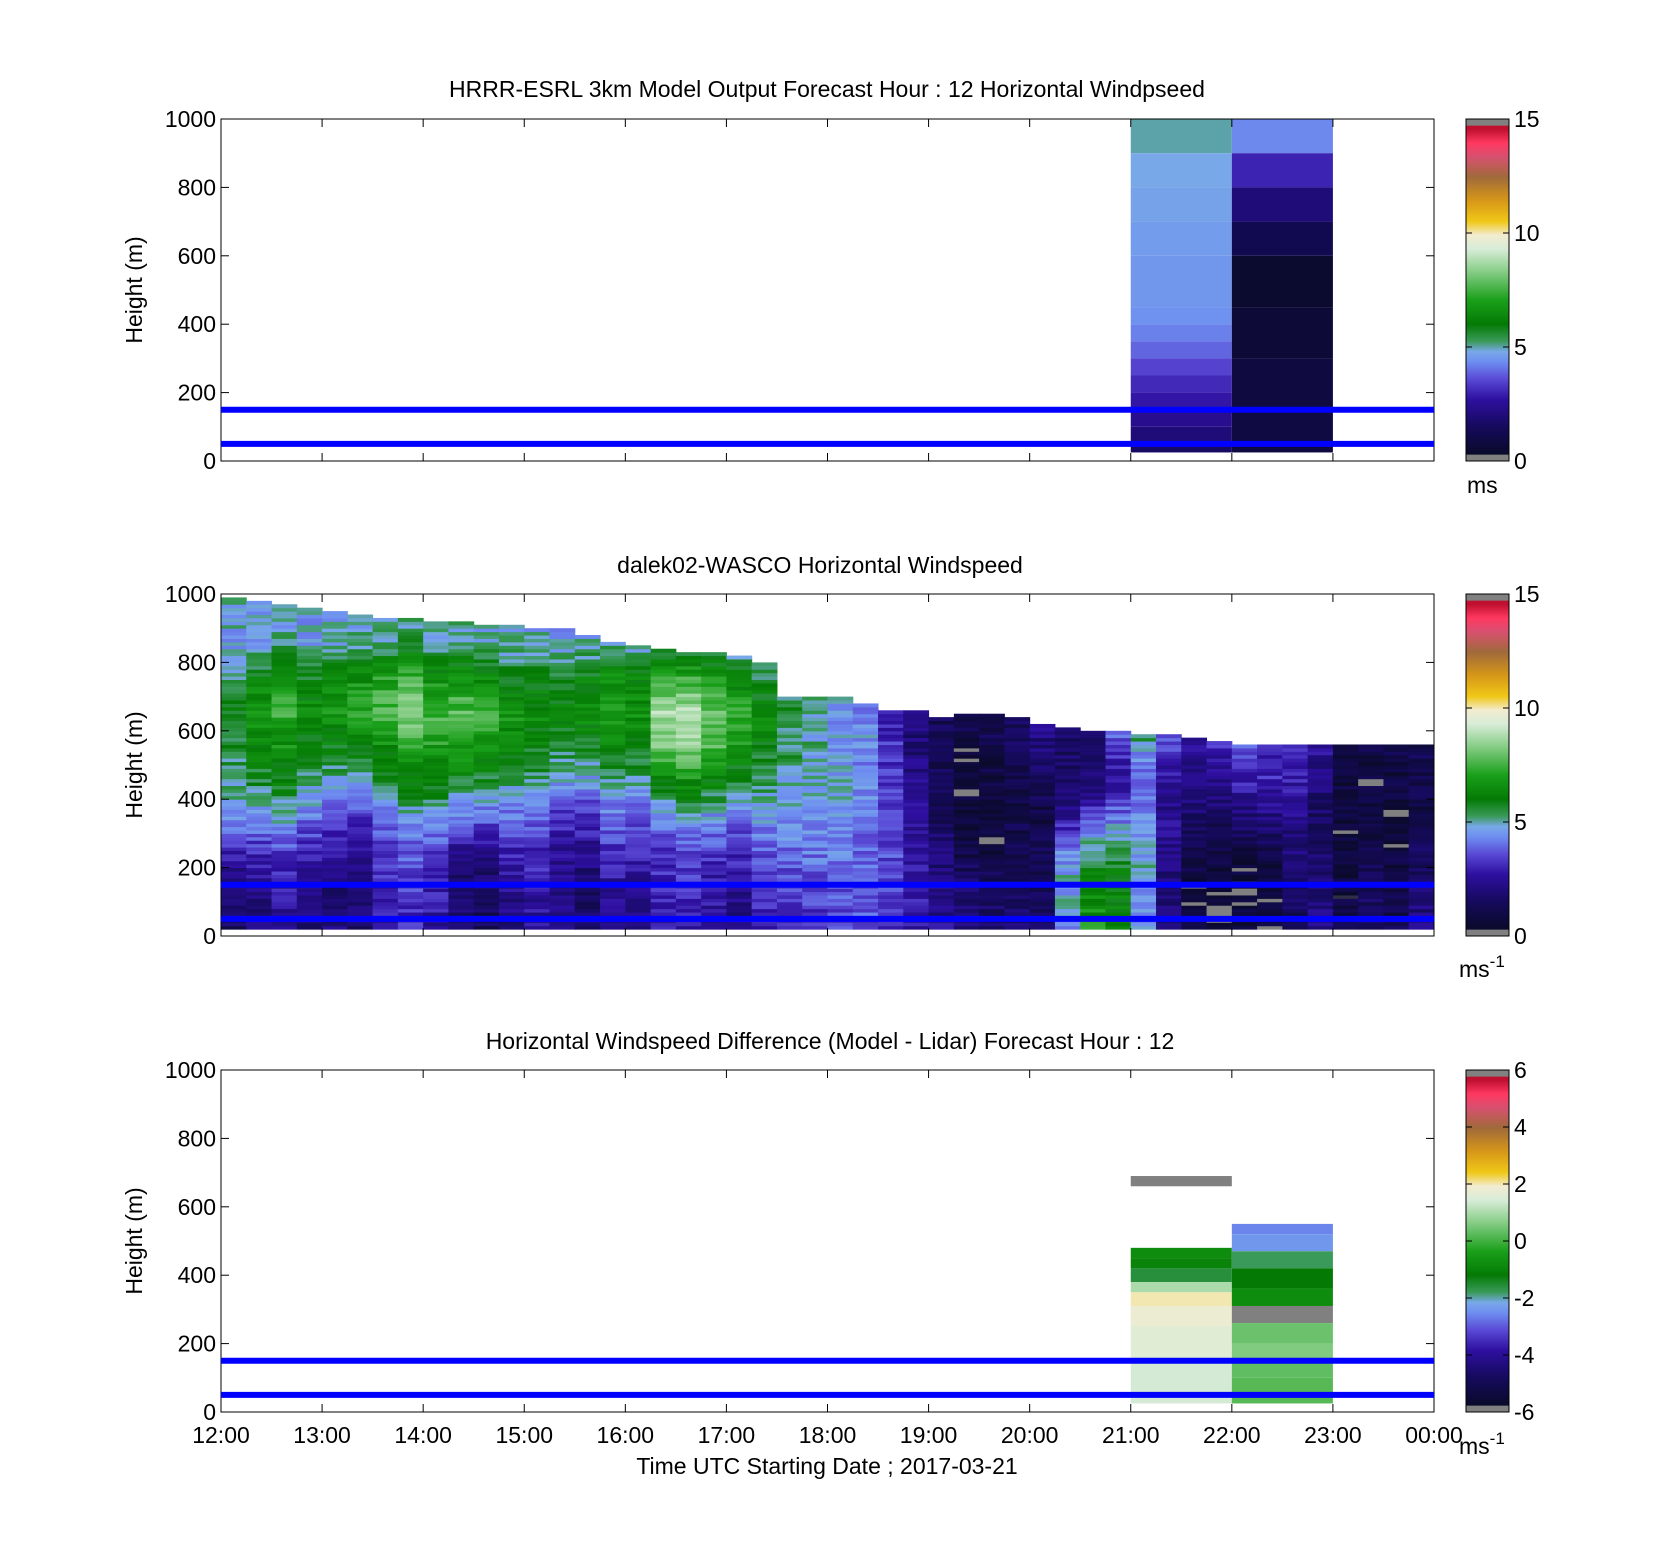  I want to click on colorbar-tick-label: -2, so click(1524, 1298).